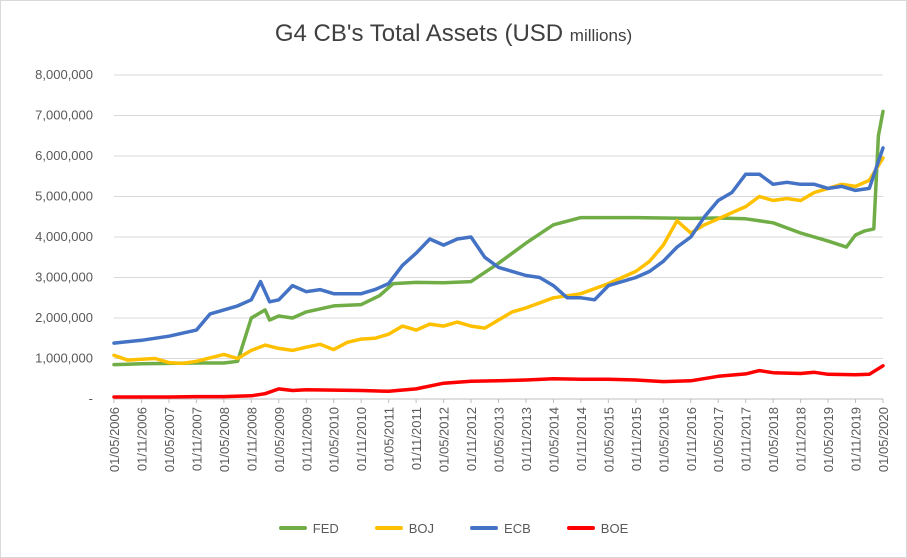 Image resolution: width=907 pixels, height=558 pixels. What do you see at coordinates (614, 528) in the screenshot?
I see `legend-label: BOE` at bounding box center [614, 528].